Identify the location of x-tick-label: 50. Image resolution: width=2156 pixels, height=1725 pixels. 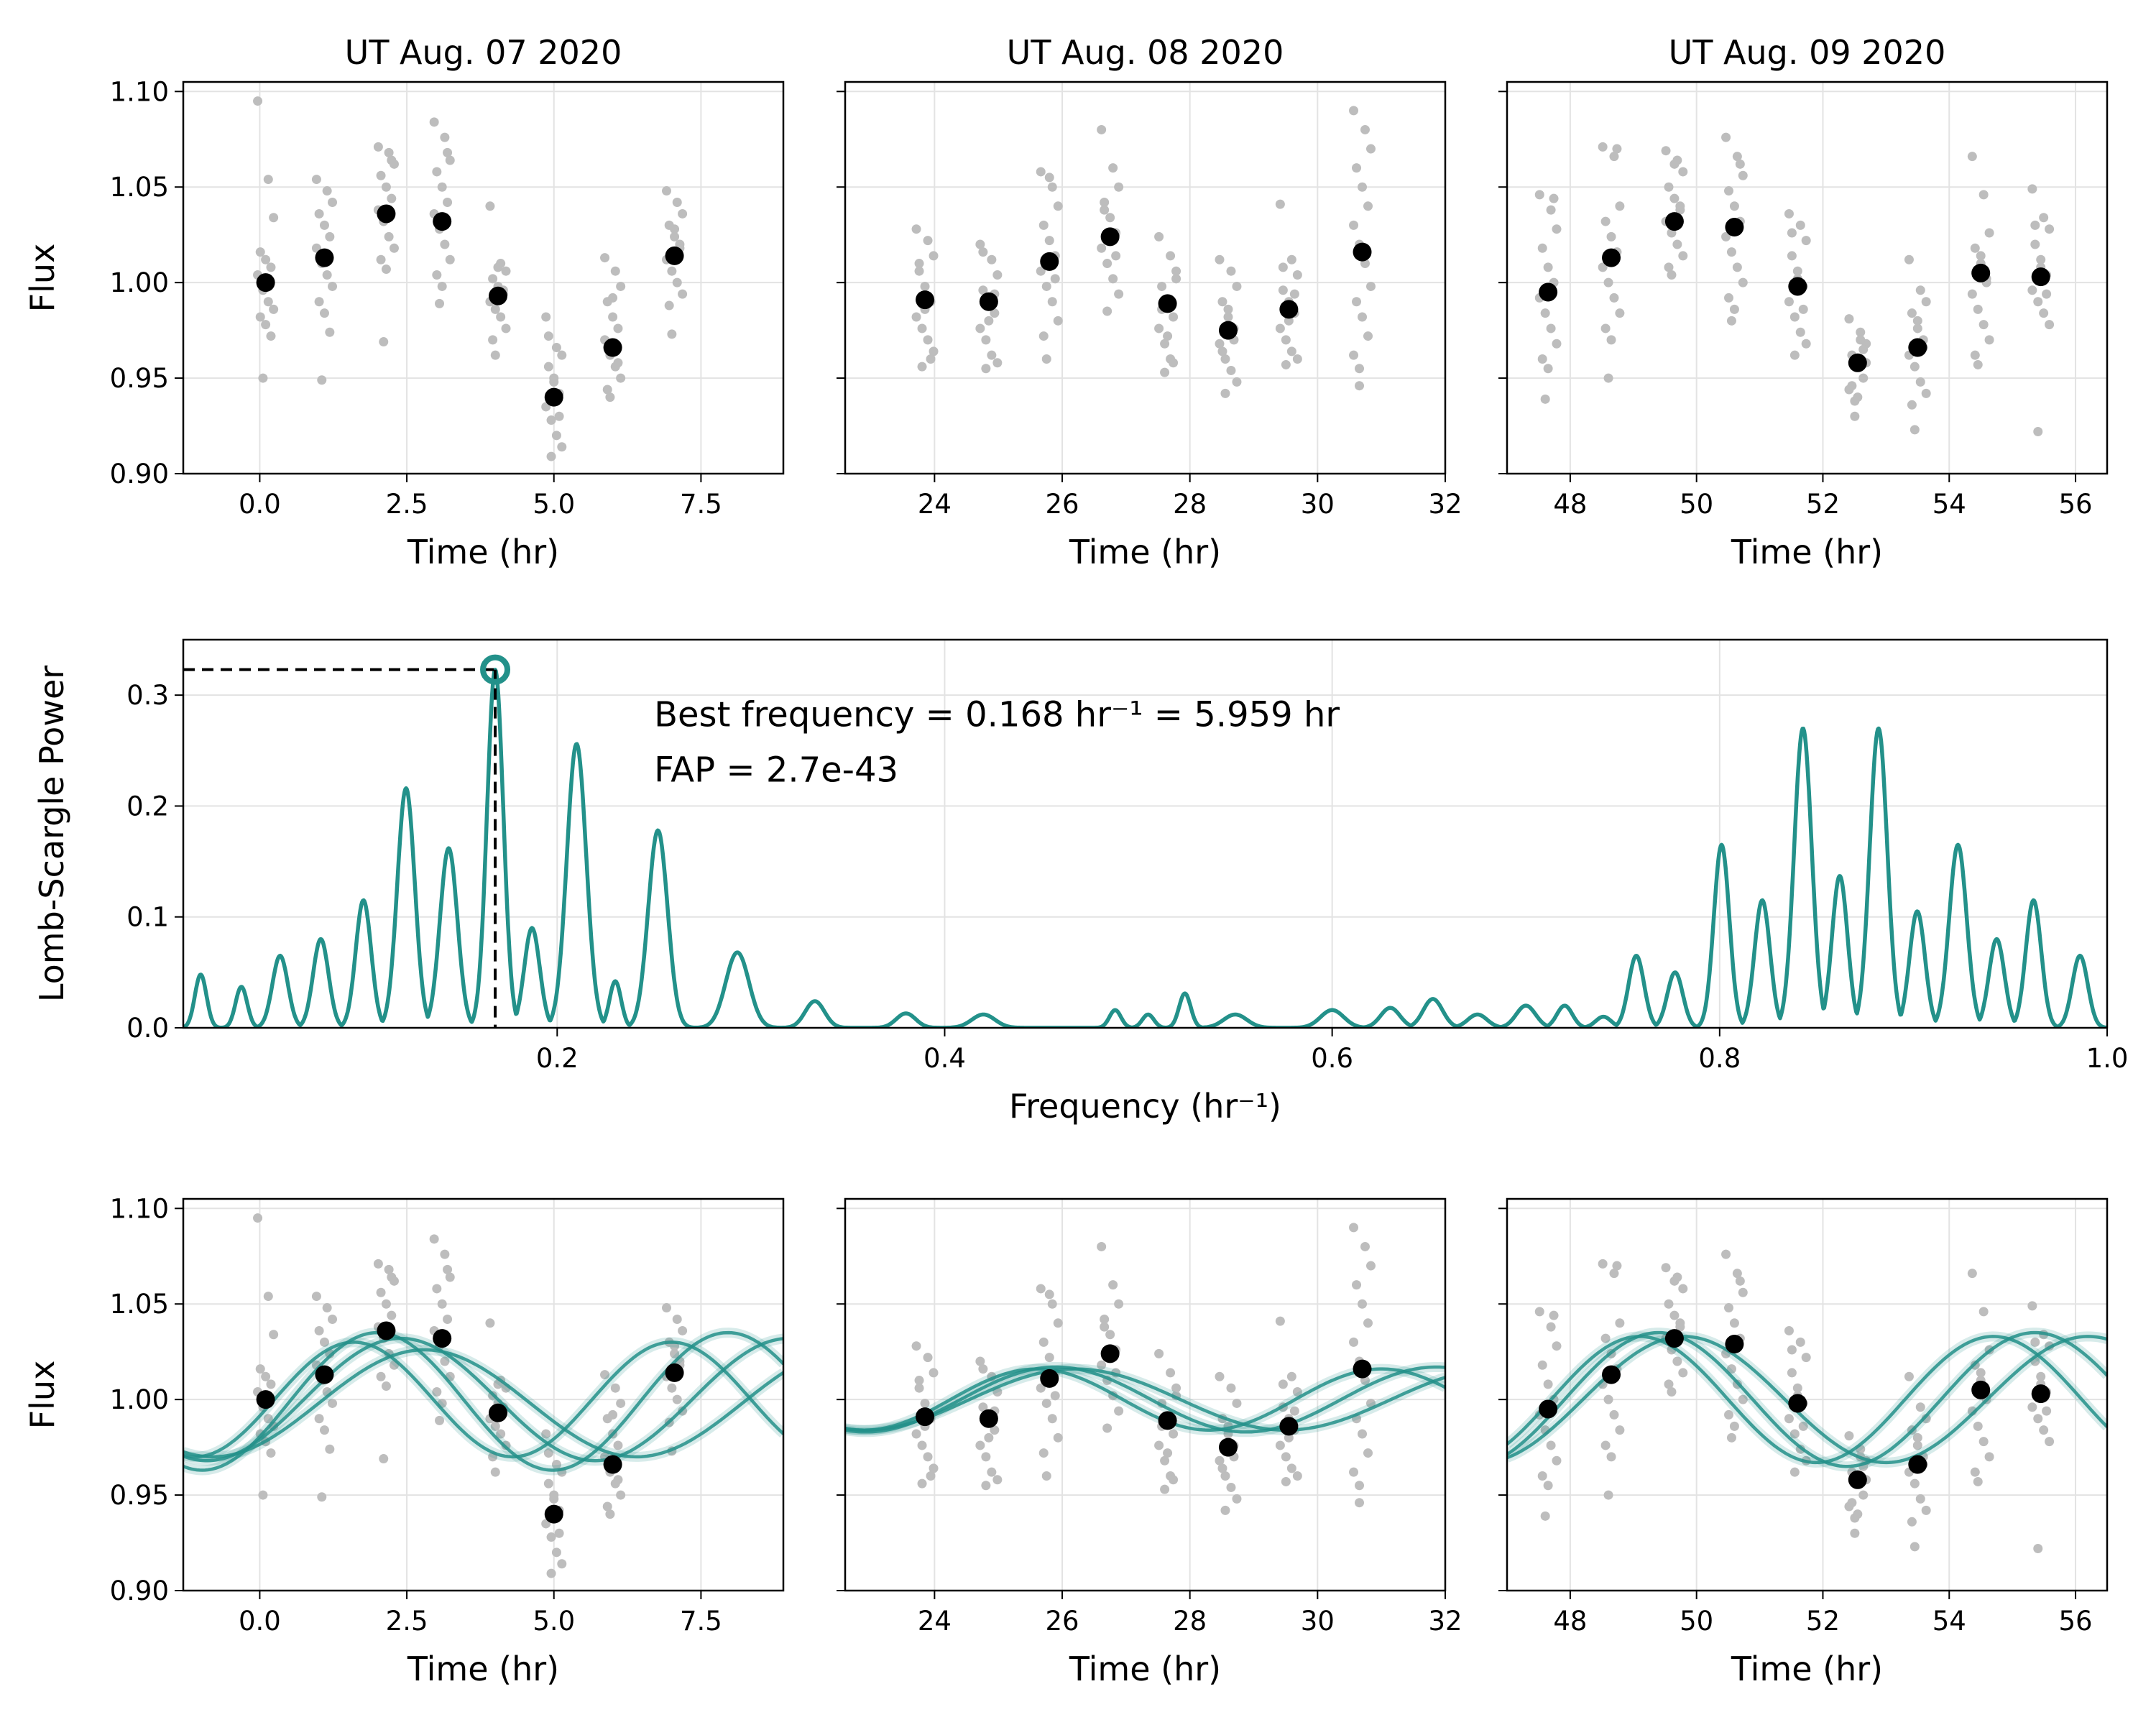
(1697, 504).